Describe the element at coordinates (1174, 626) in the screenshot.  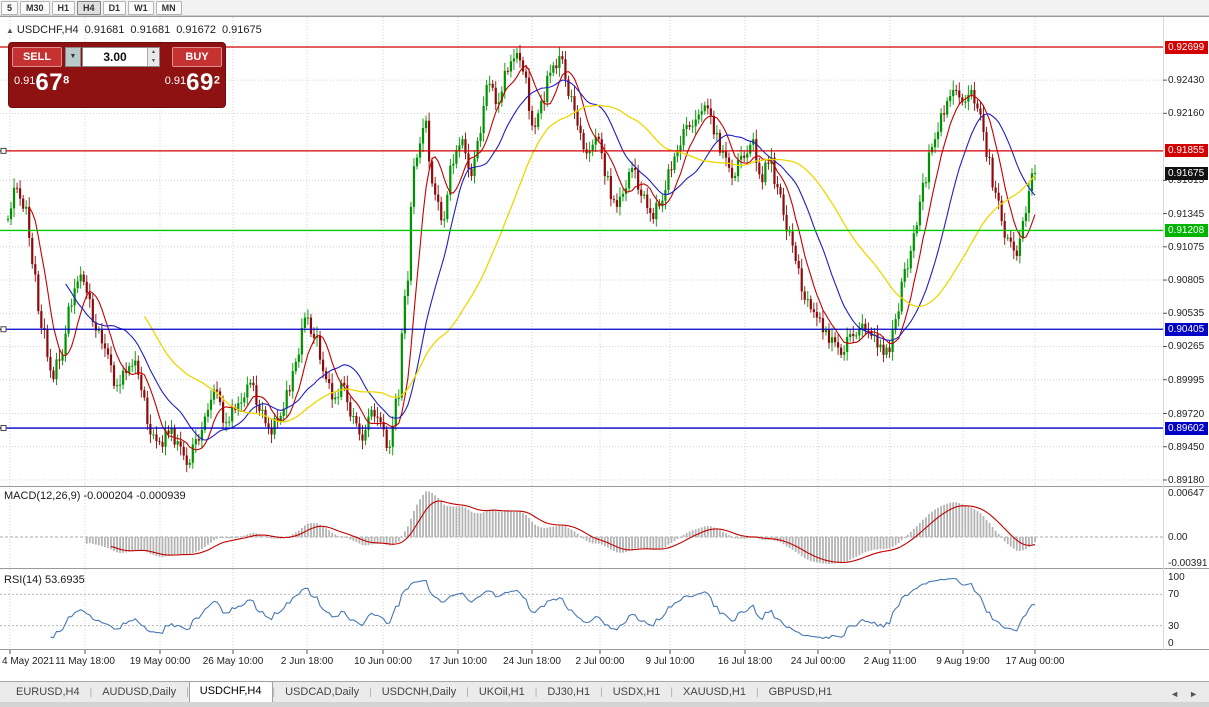
I see `rsi-scale-label: 30` at that location.